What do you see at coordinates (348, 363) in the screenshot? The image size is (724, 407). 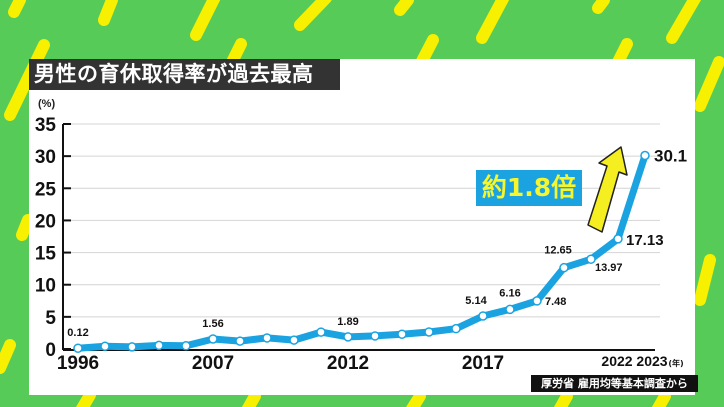 I see `x-tick-label: 2012` at bounding box center [348, 363].